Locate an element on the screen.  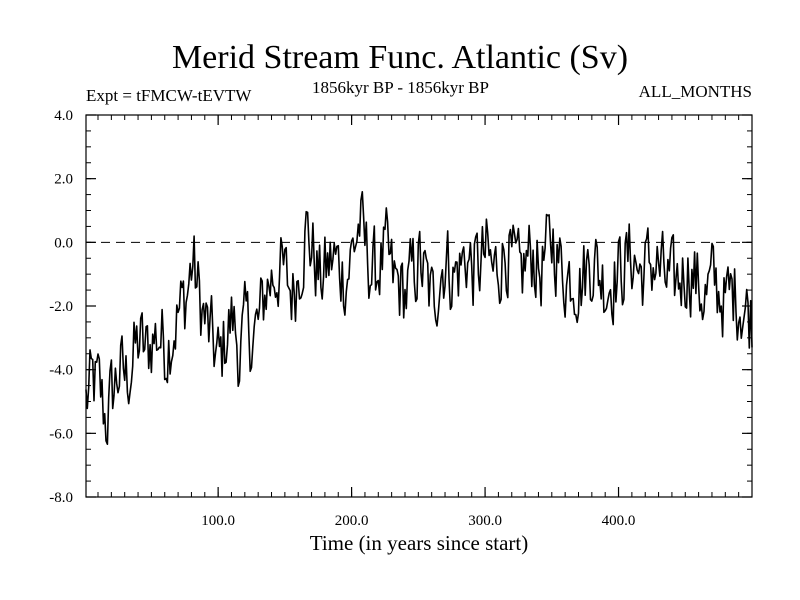
y-tick-label: 4.0 is located at coordinates (63, 116).